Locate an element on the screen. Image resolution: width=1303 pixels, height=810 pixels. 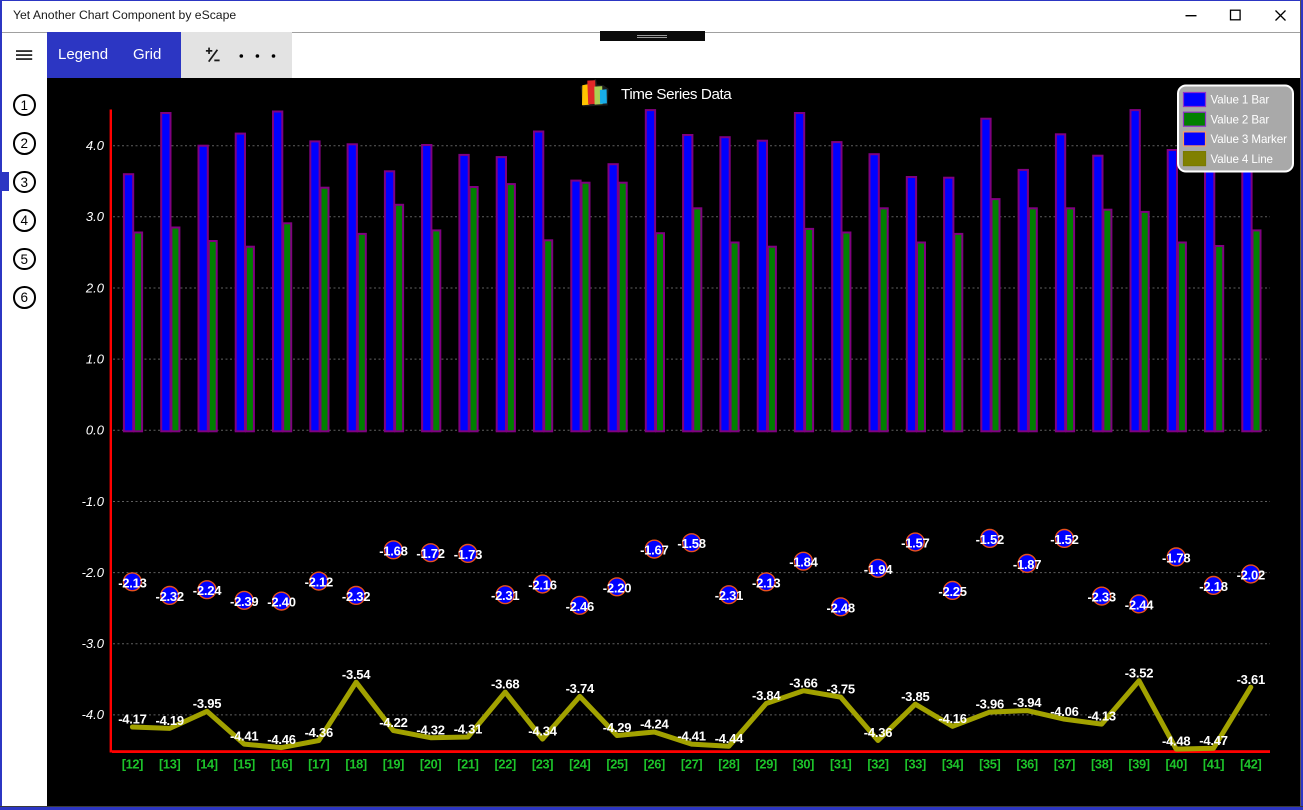
svg-text: -2.25 is located at coordinates (952, 591).